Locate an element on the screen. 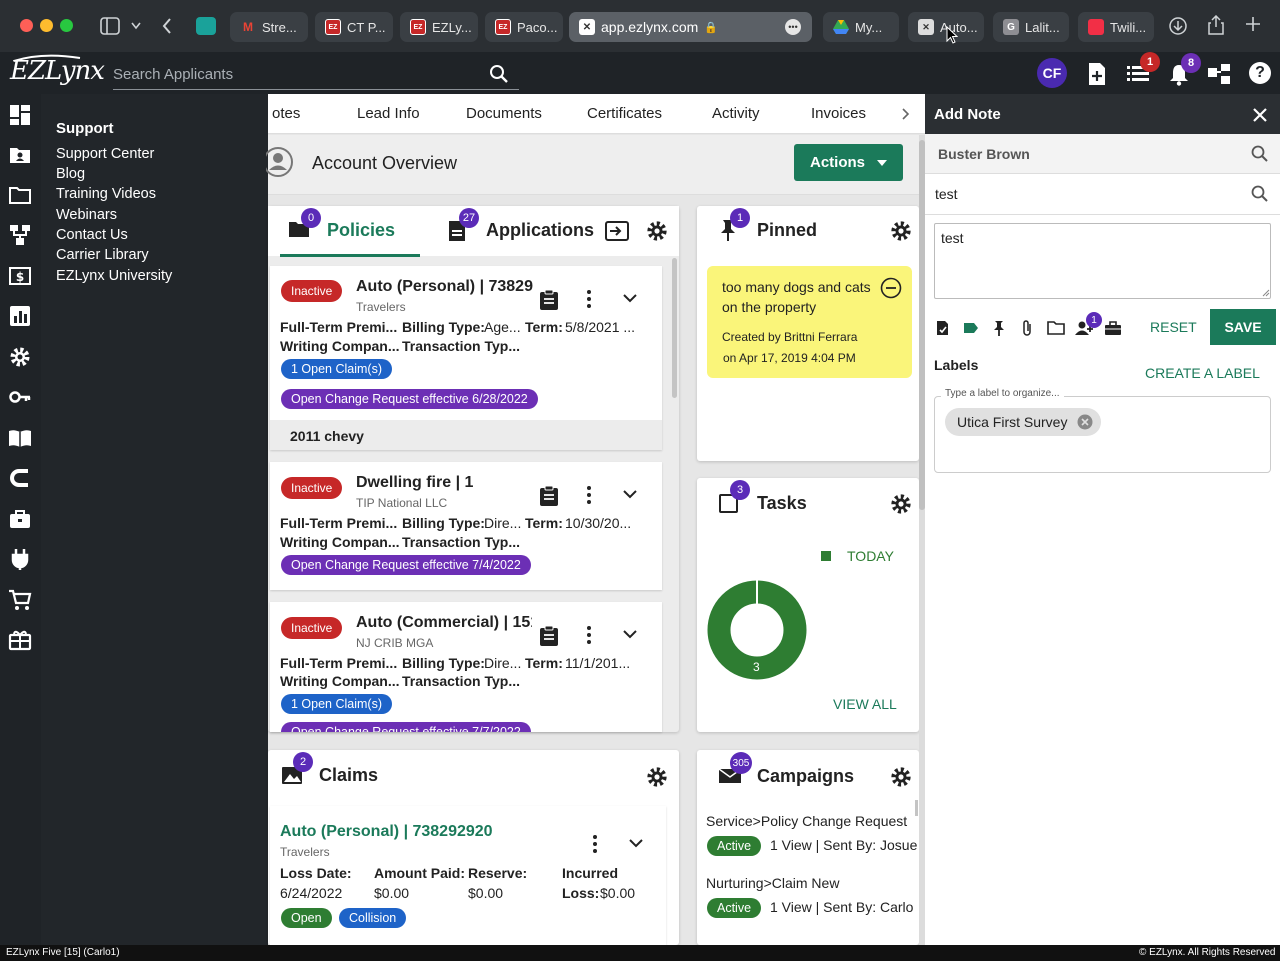  dashboard-icon is located at coordinates (20, 115).